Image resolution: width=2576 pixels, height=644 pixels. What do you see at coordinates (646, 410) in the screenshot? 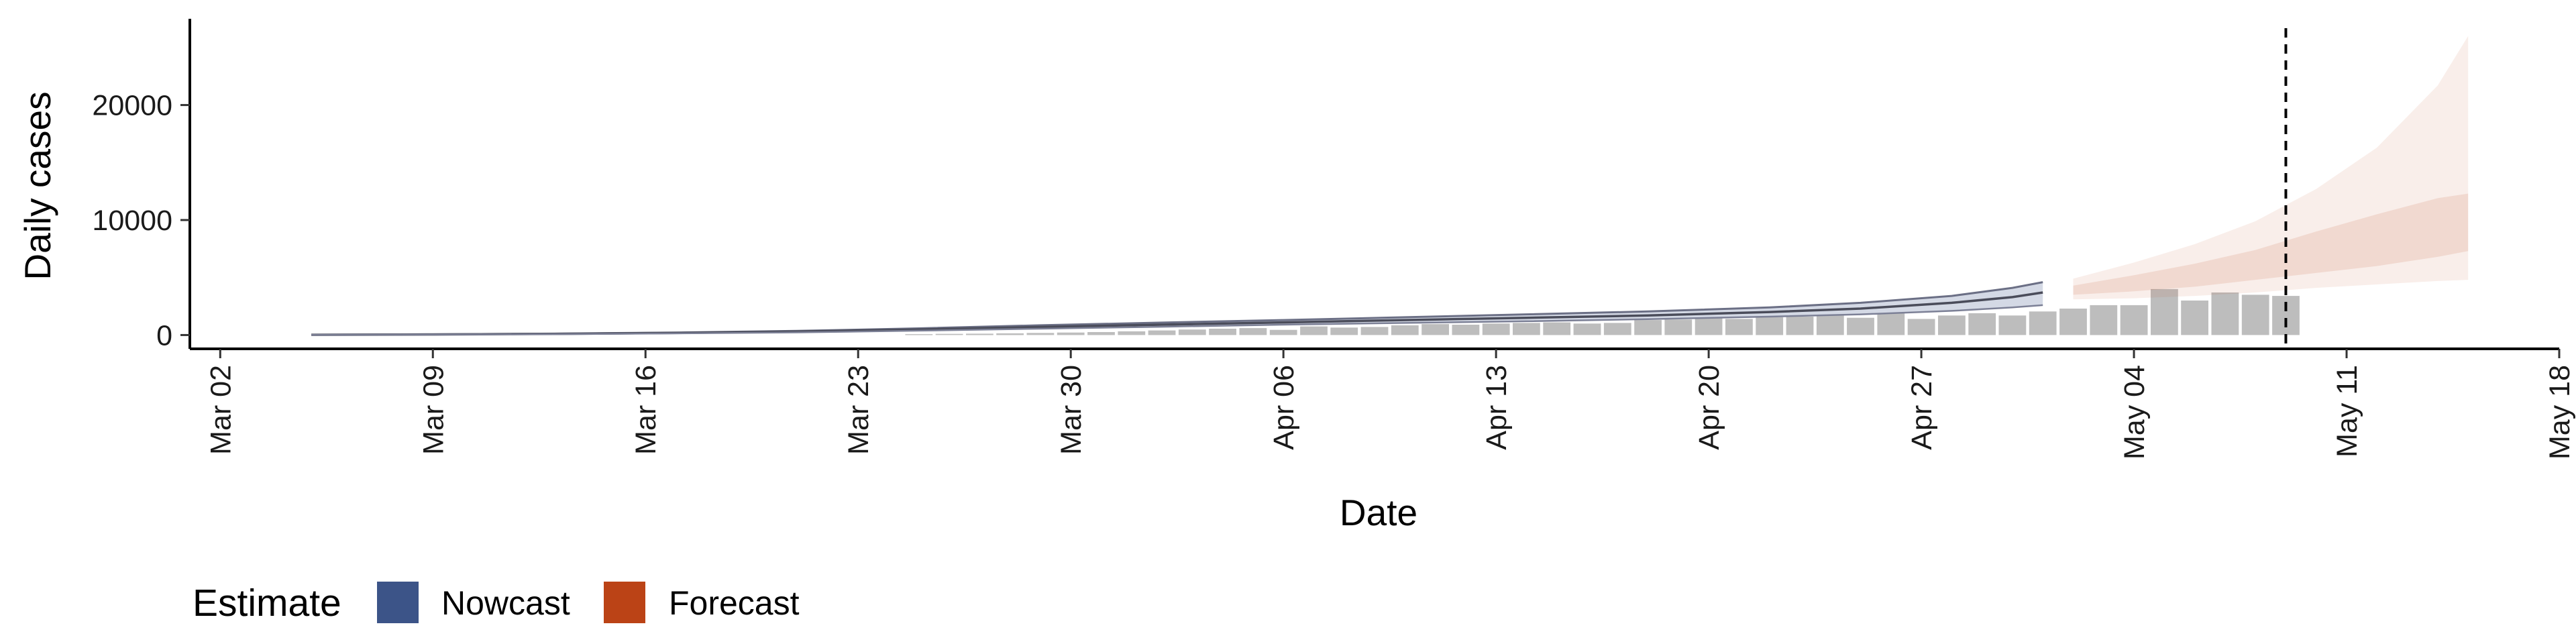
I see `x-tick-label: Mar 16` at bounding box center [646, 410].